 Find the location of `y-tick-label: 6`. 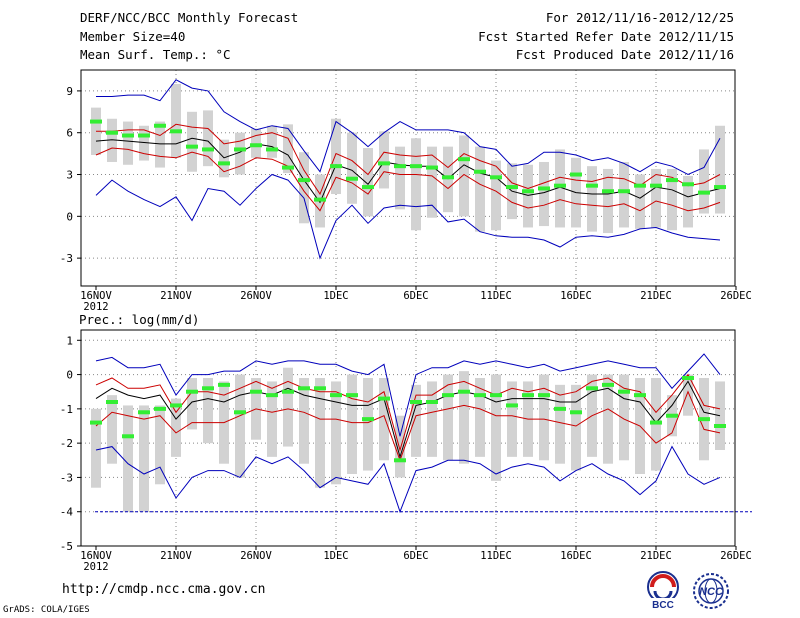

y-tick-label: 6 is located at coordinates (69, 133).